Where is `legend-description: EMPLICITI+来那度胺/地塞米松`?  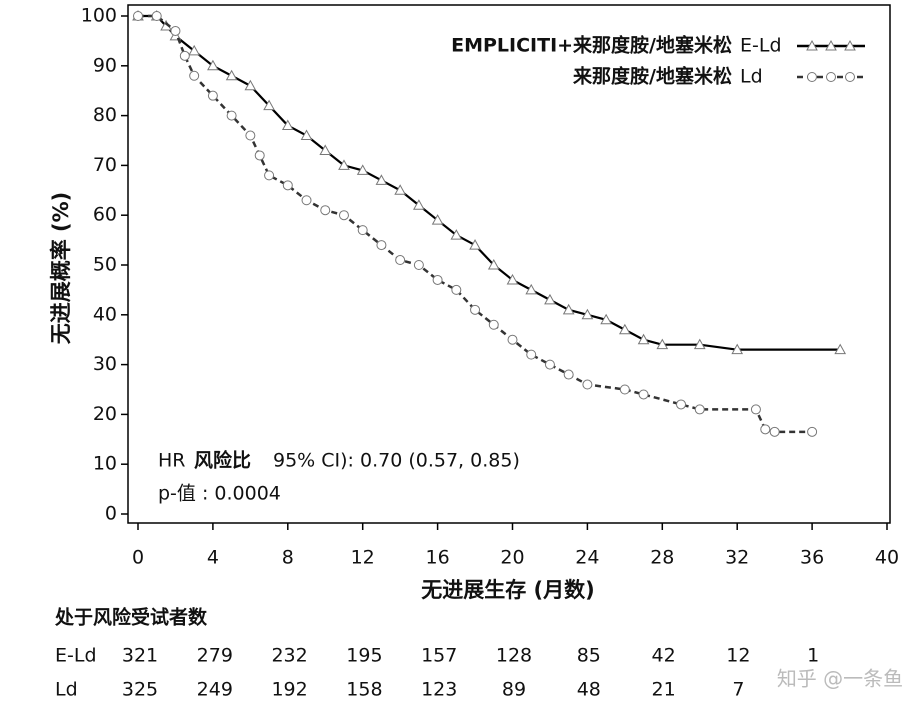
legend-description: EMPLICITI+来那度胺/地塞米松 is located at coordinates (591, 45).